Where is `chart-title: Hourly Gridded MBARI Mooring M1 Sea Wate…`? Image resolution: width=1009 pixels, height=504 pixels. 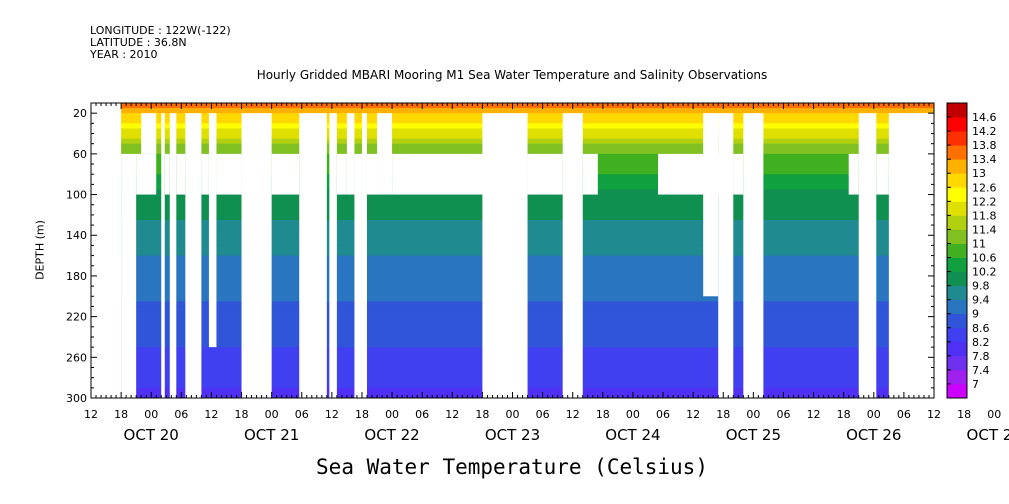
chart-title: Hourly Gridded MBARI Mooring M1 Sea Wate… is located at coordinates (512, 75).